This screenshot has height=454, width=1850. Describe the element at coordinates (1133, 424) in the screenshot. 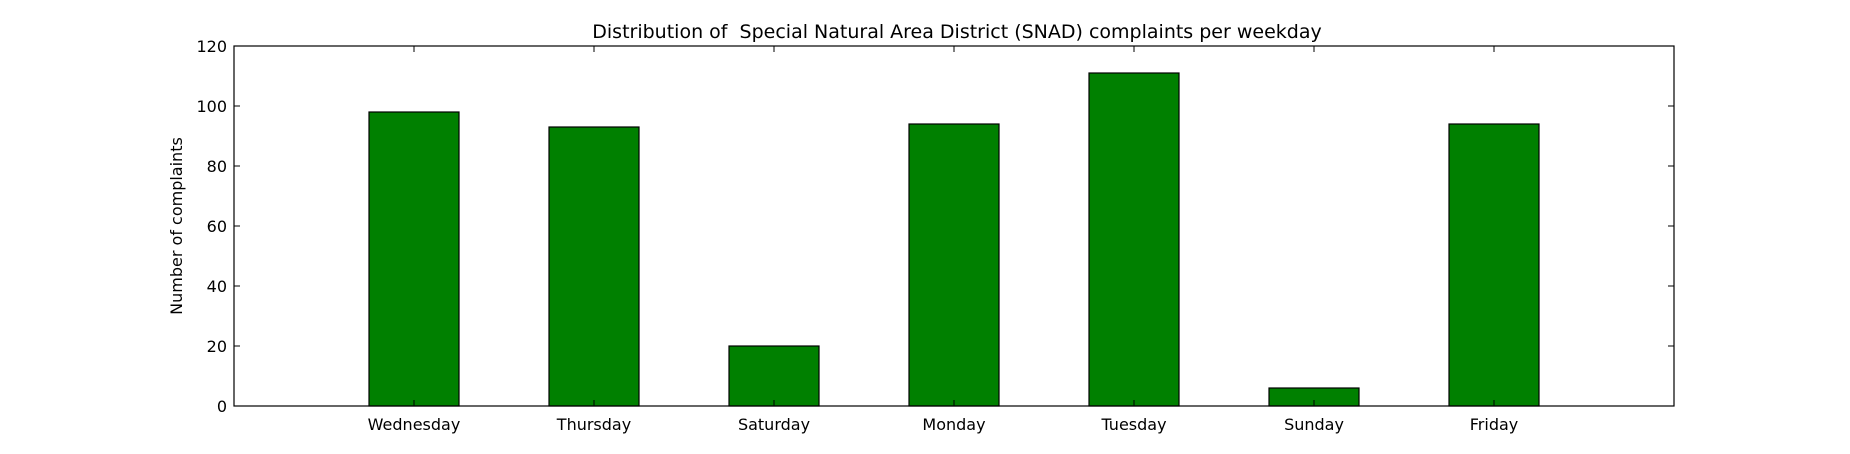

I see `x-tick-label: Tuesday` at that location.